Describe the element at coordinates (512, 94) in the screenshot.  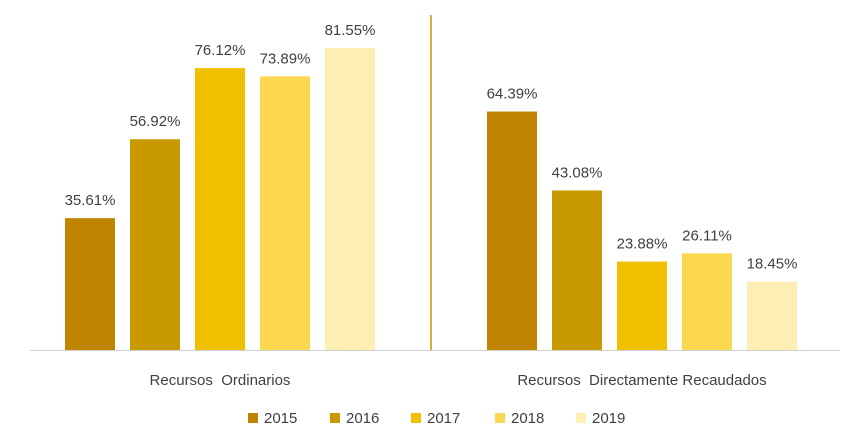
I see `data-label: 64.39%` at that location.